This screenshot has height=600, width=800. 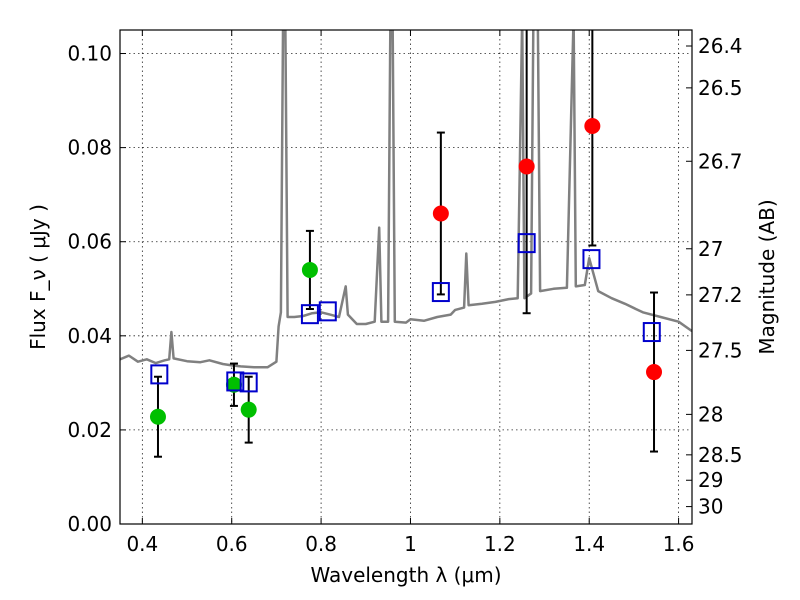 What do you see at coordinates (720, 88) in the screenshot?
I see `right-tick-label: 26.5` at bounding box center [720, 88].